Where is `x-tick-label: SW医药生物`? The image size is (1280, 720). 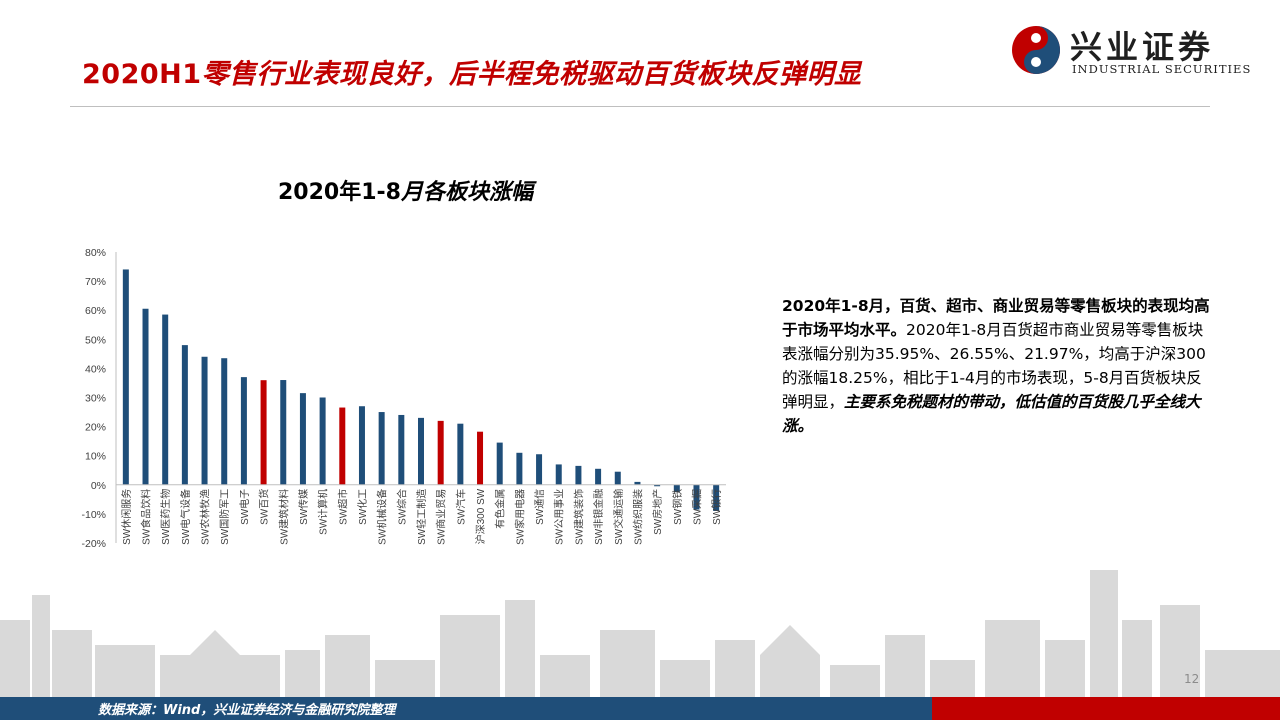
x-tick-label: SW医药生物 is located at coordinates (165, 517).